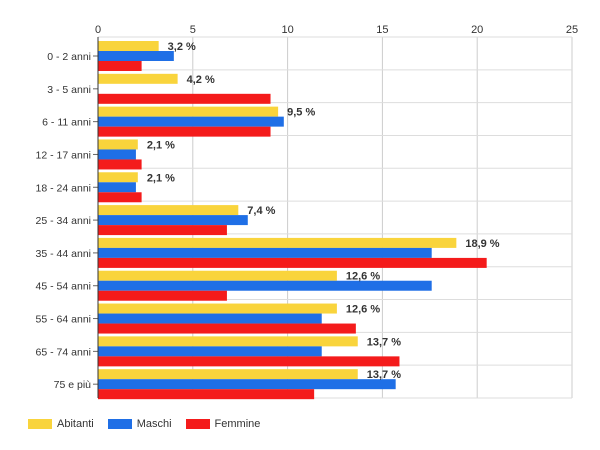  What do you see at coordinates (63, 287) in the screenshot?
I see `y-tick-label: 45 - 54 anni` at bounding box center [63, 287].